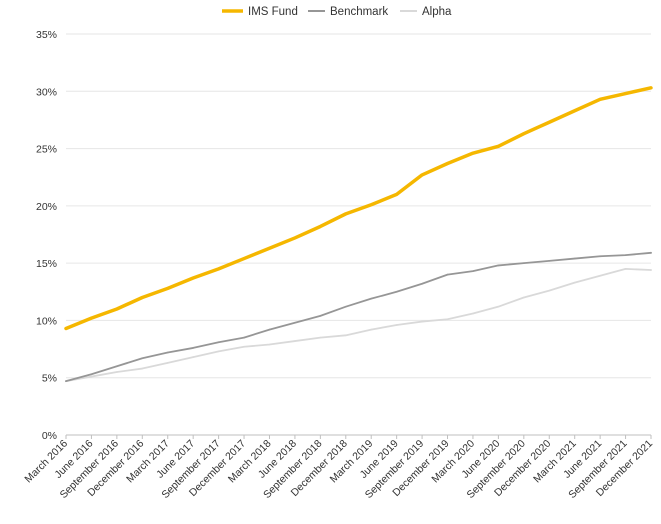  What do you see at coordinates (49, 379) in the screenshot?
I see `y-tick-label: 5%` at bounding box center [49, 379].